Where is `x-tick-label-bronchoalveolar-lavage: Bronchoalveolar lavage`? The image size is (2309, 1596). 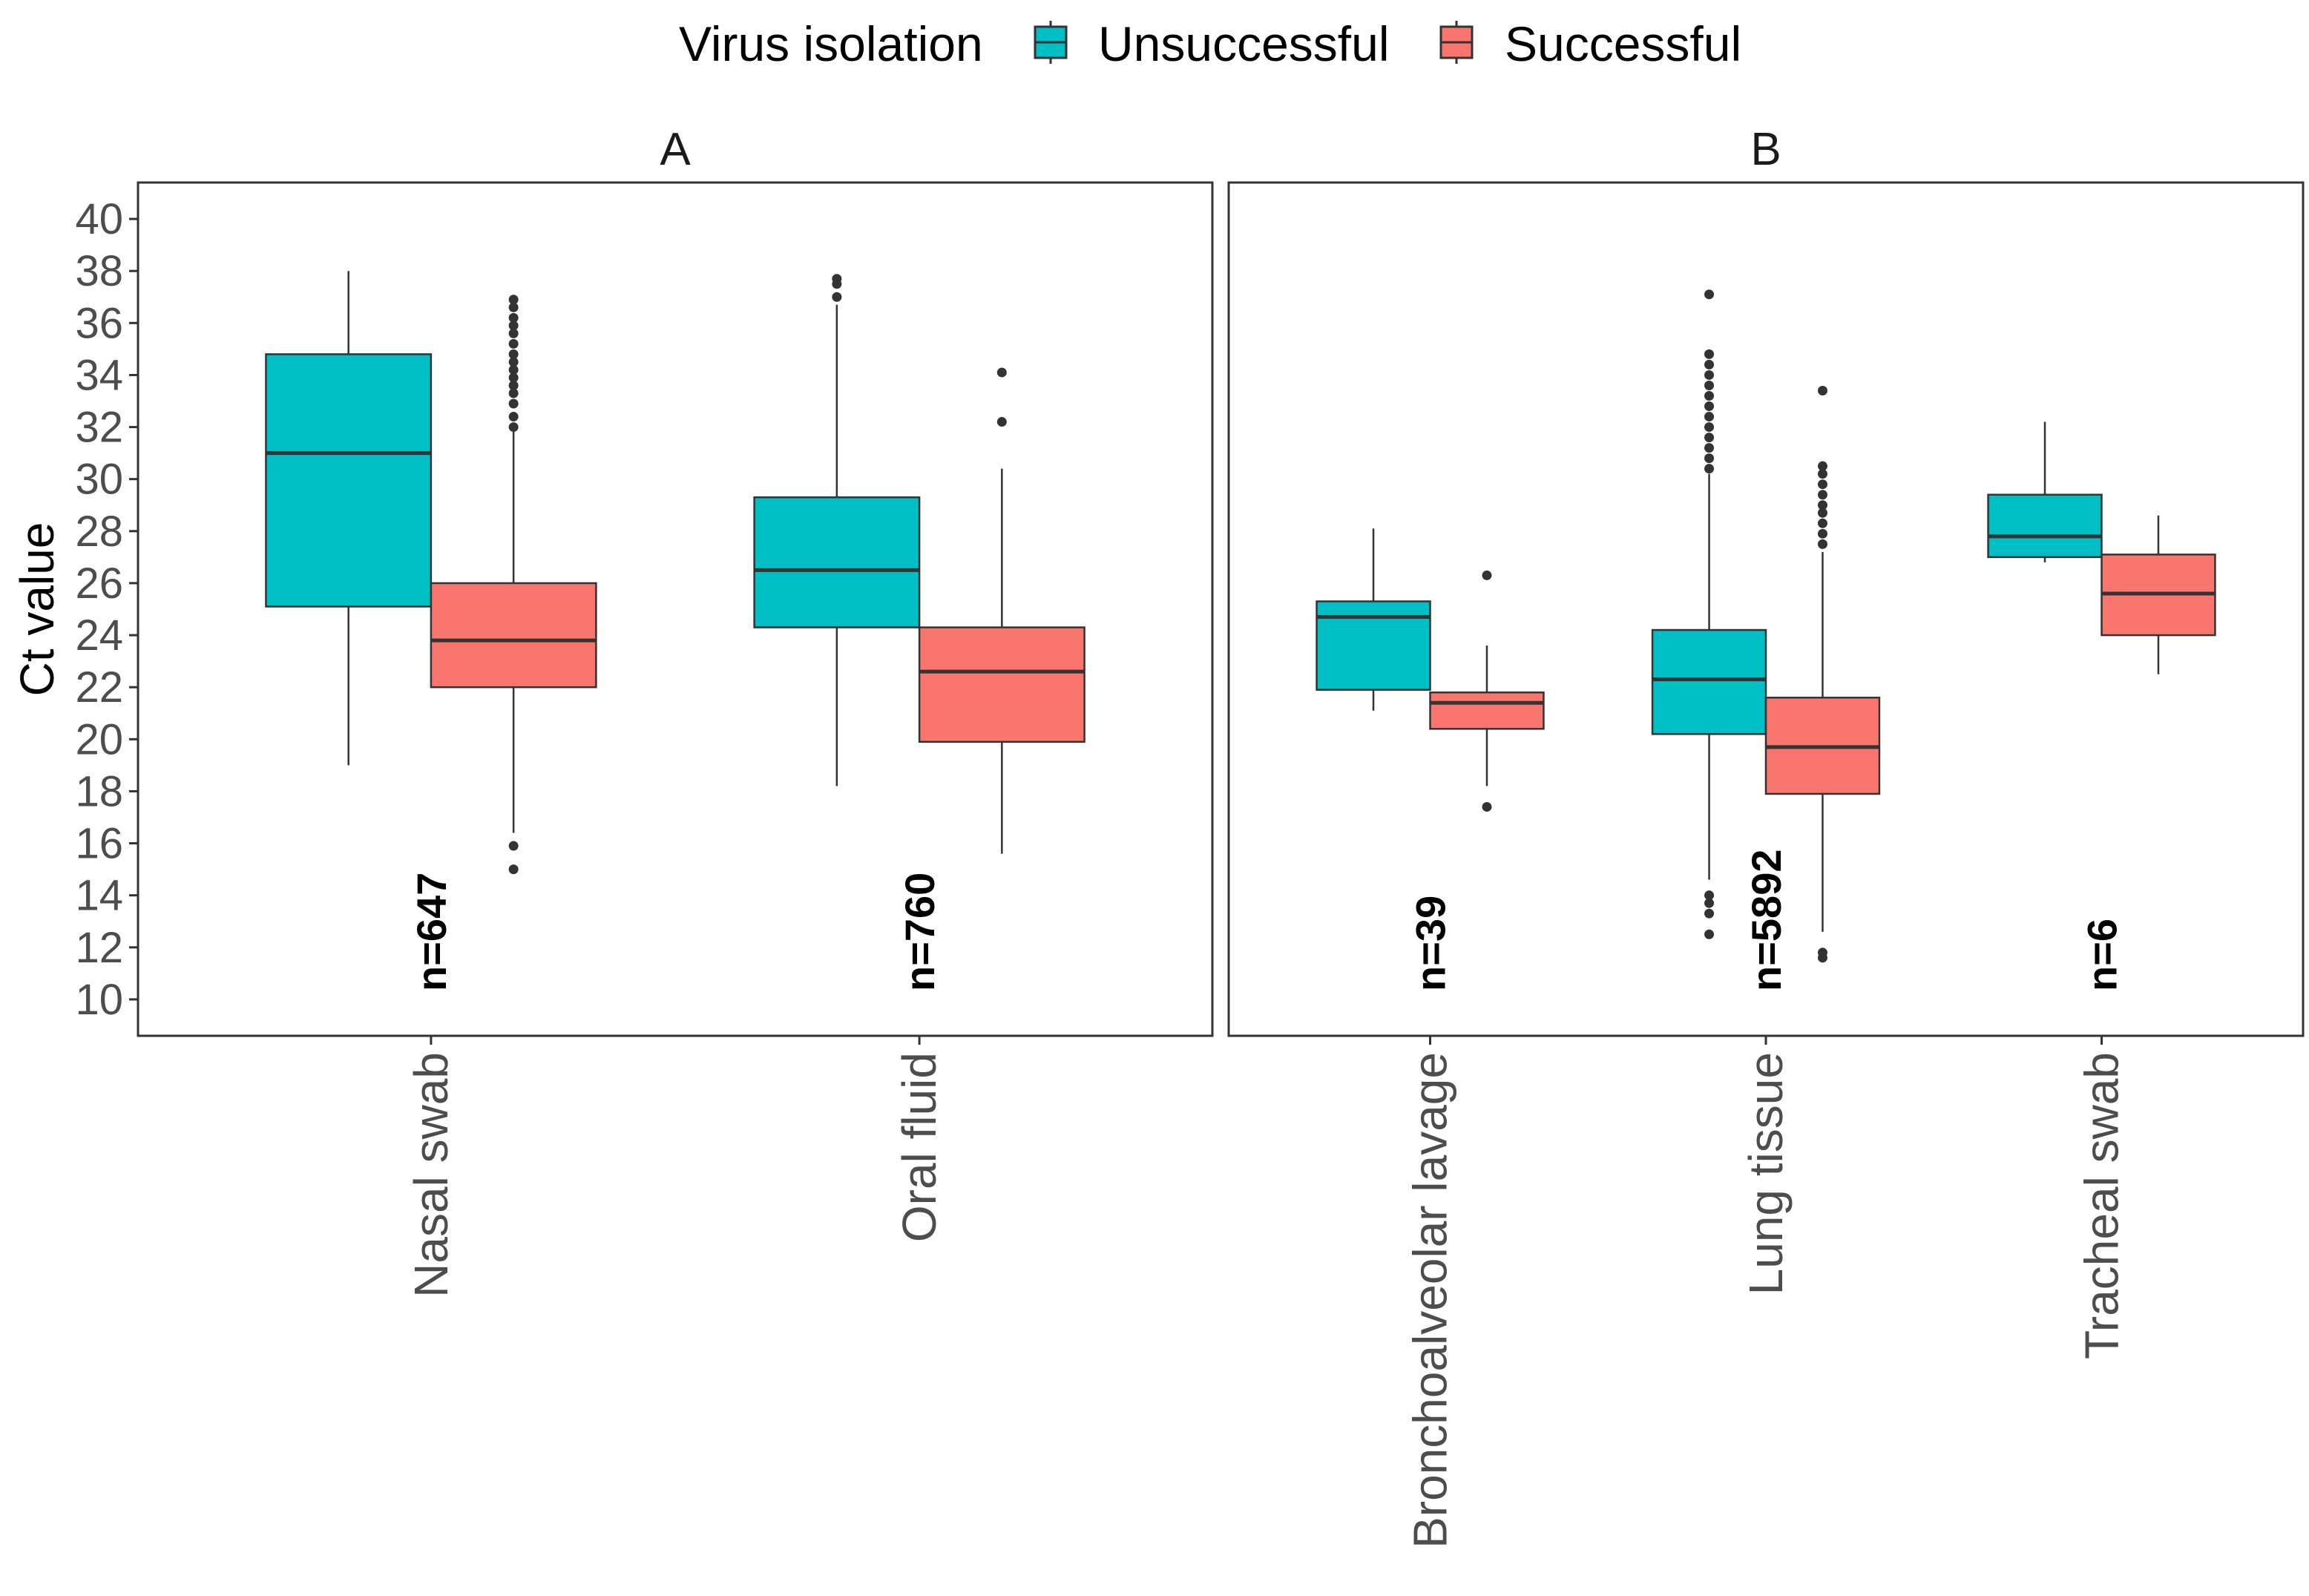 x-tick-label-bronchoalveolar-lavage: Bronchoalveolar lavage is located at coordinates (1430, 1301).